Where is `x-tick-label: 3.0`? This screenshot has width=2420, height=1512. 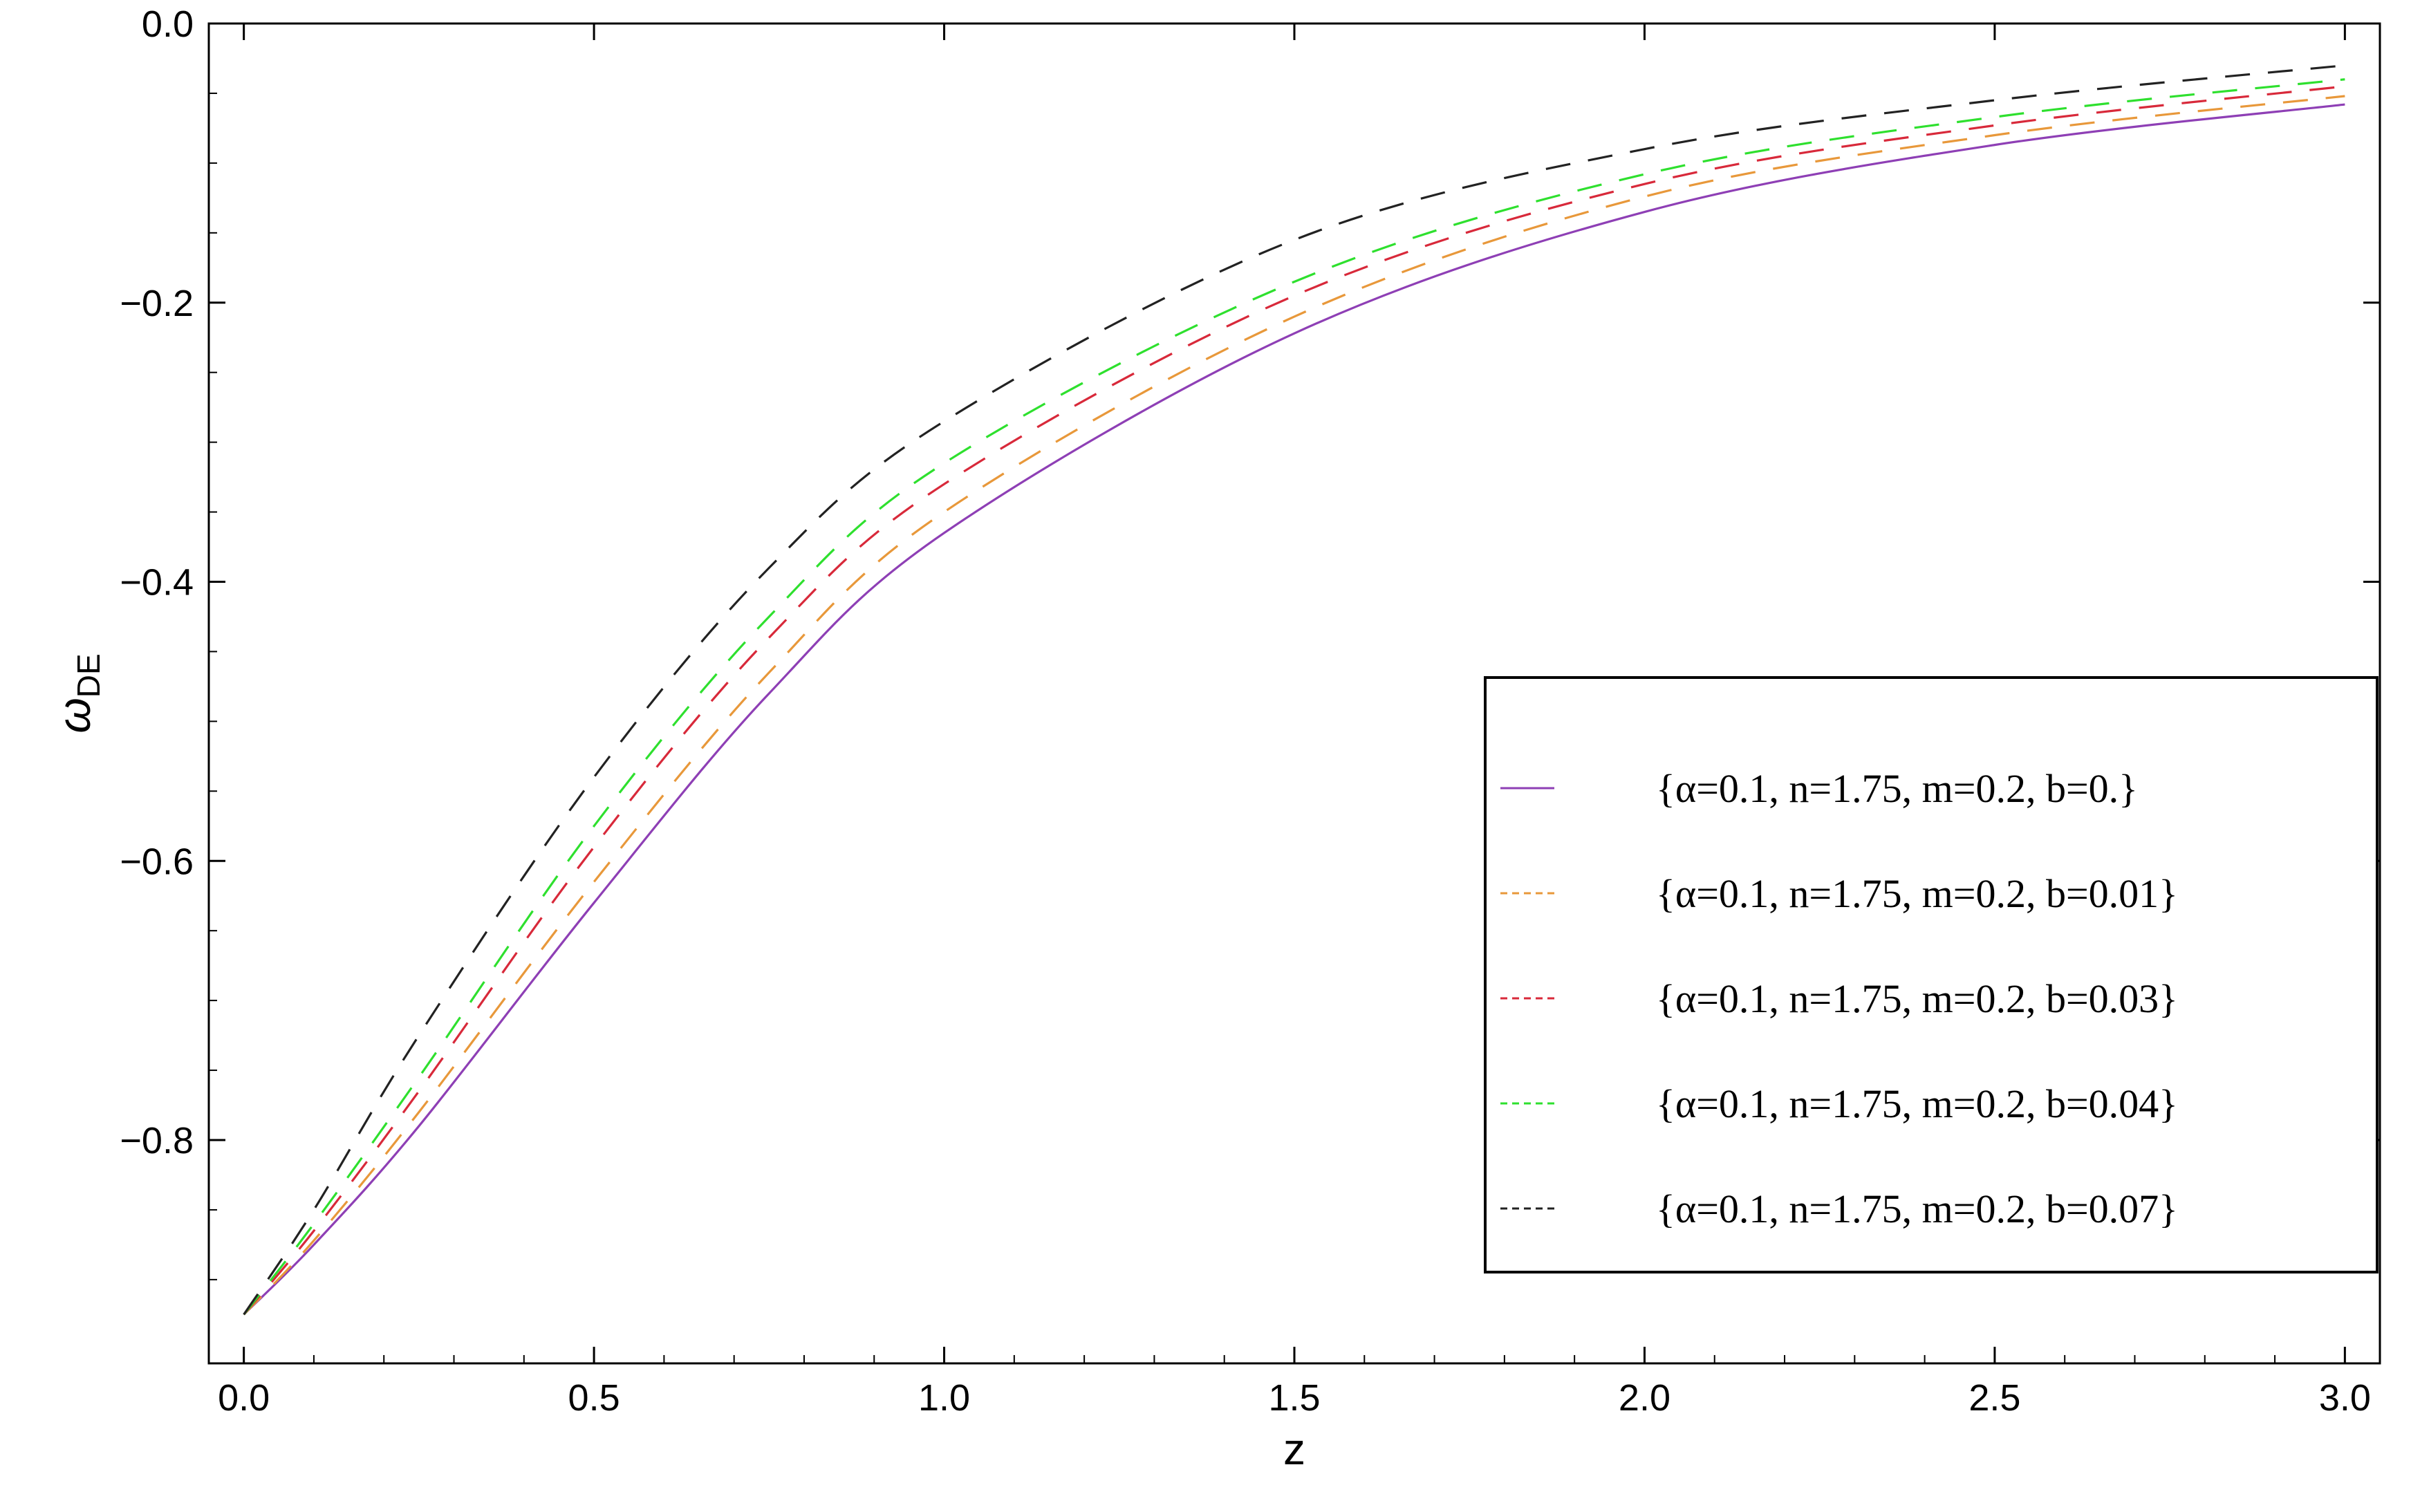
x-tick-label: 3.0 is located at coordinates (2345, 1398).